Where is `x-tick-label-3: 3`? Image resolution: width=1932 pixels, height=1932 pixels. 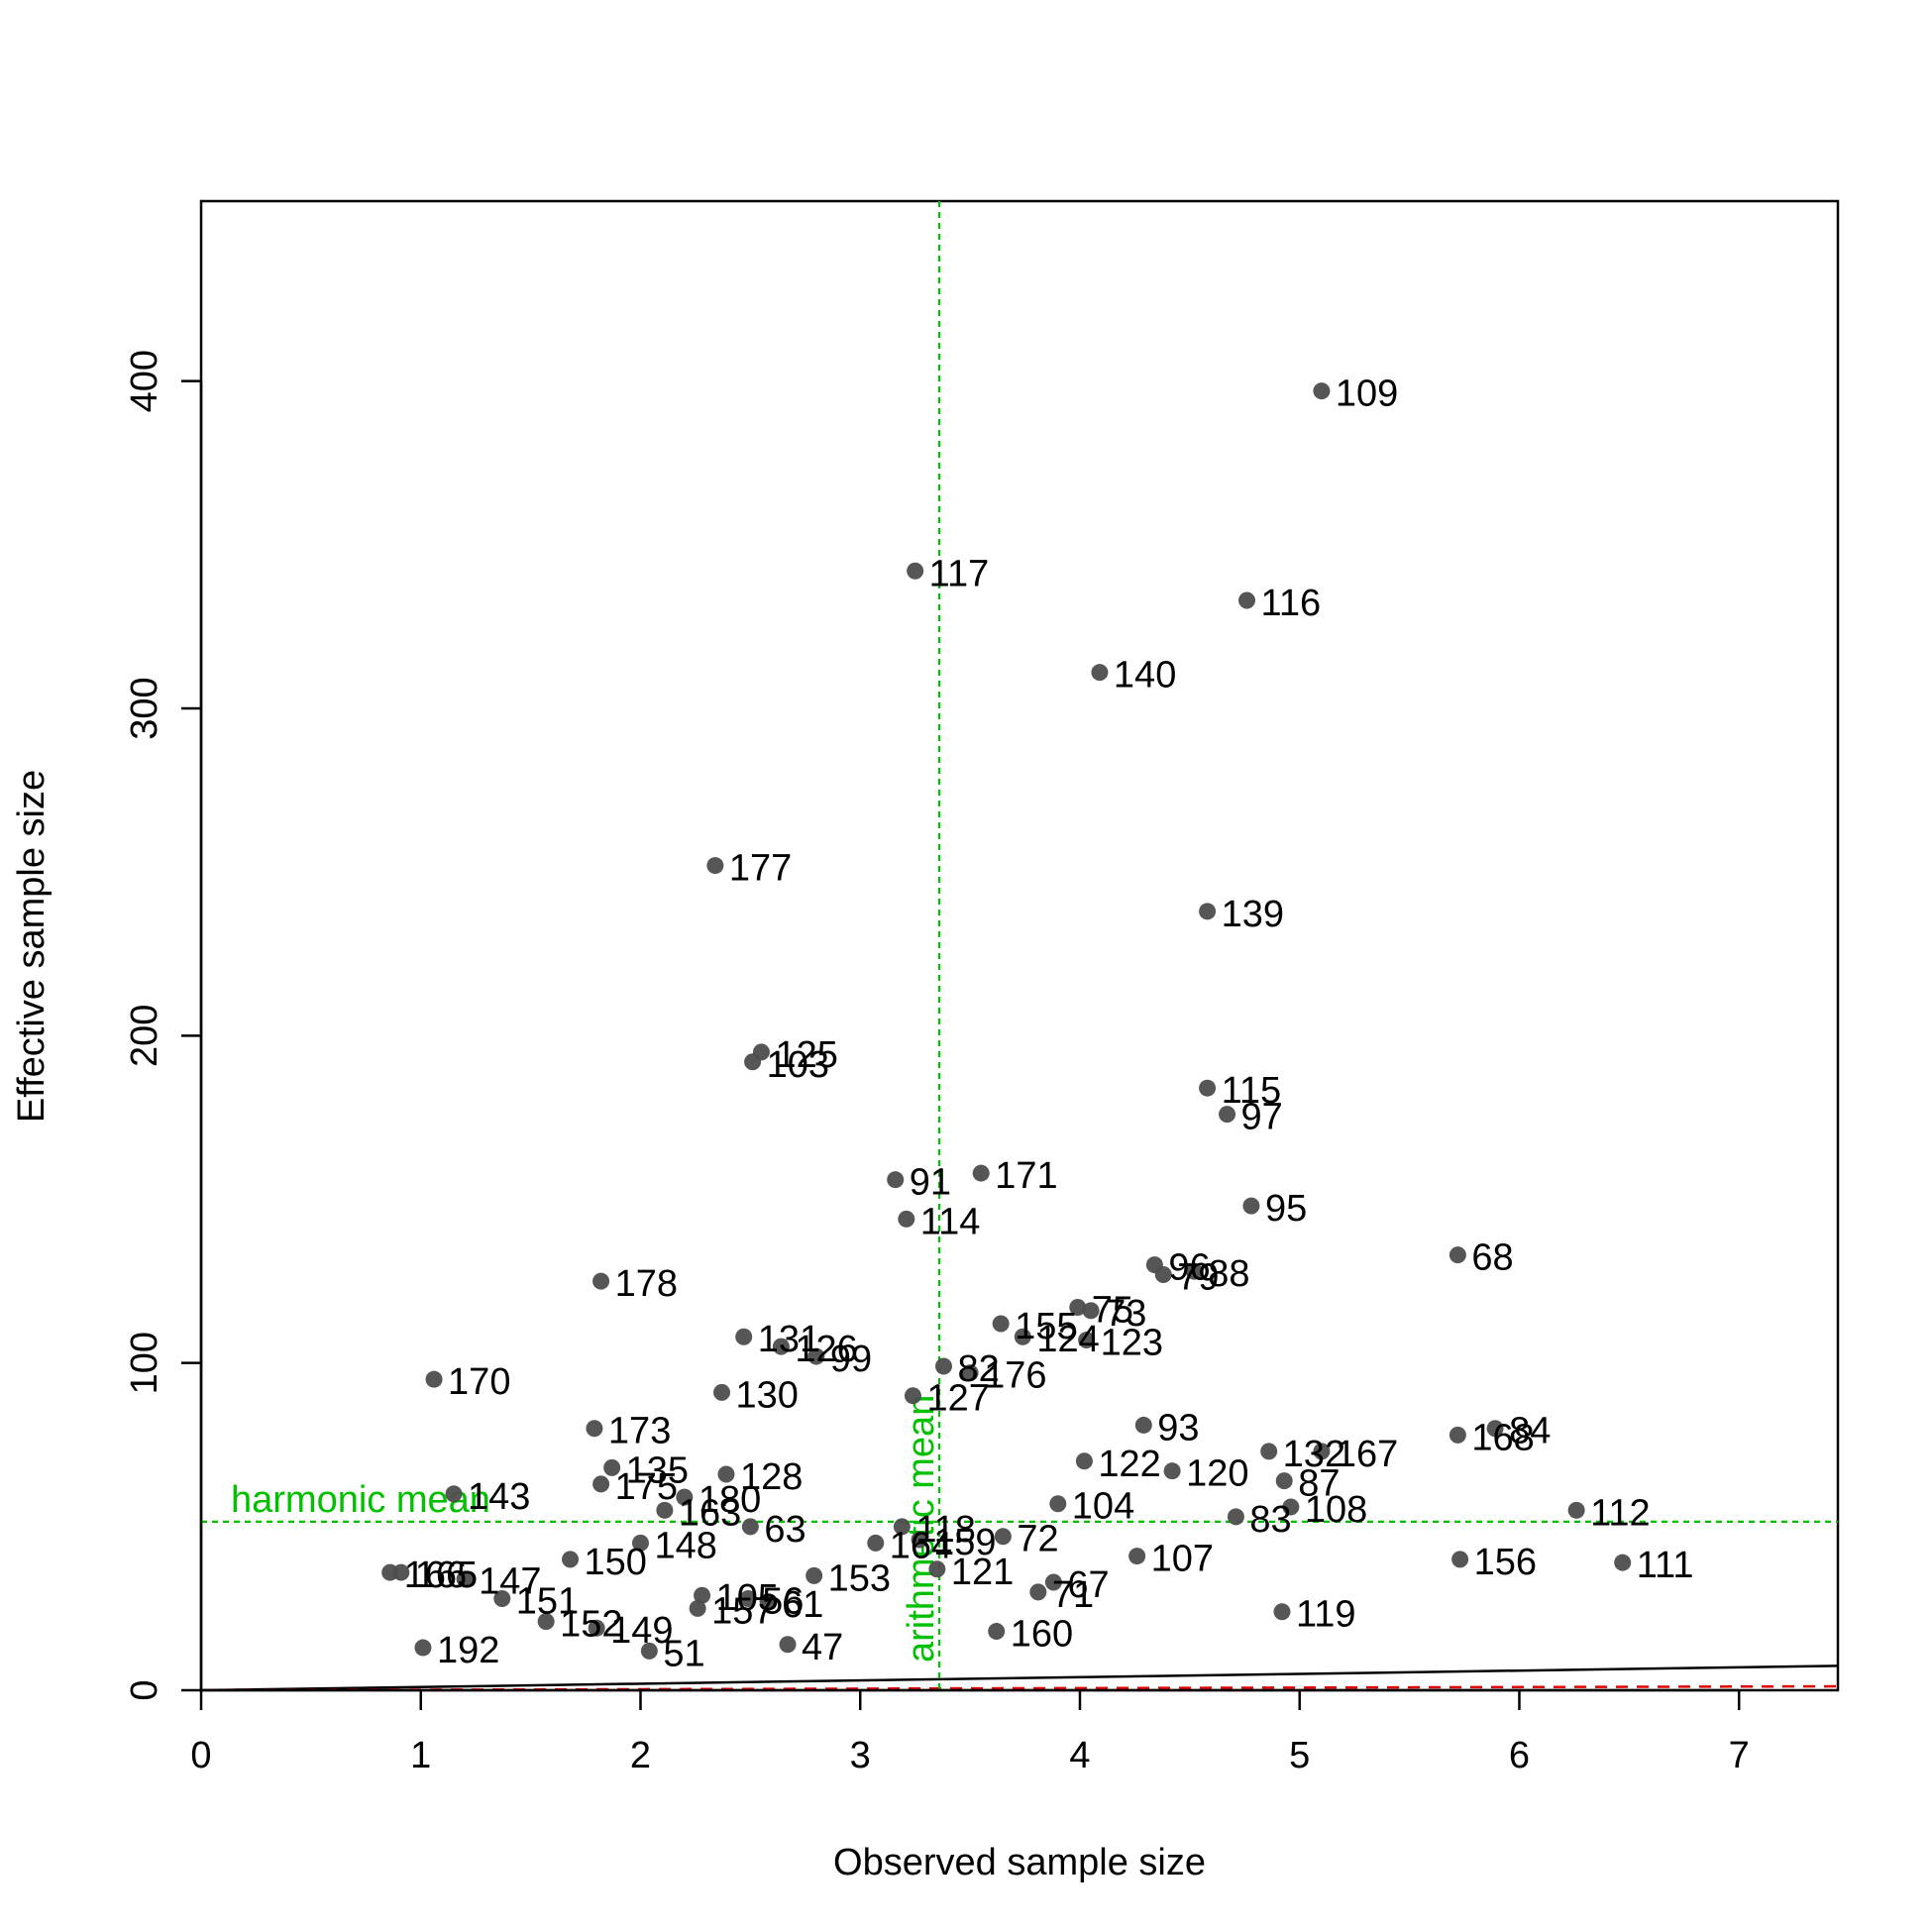 x-tick-label-3: 3 is located at coordinates (860, 1756).